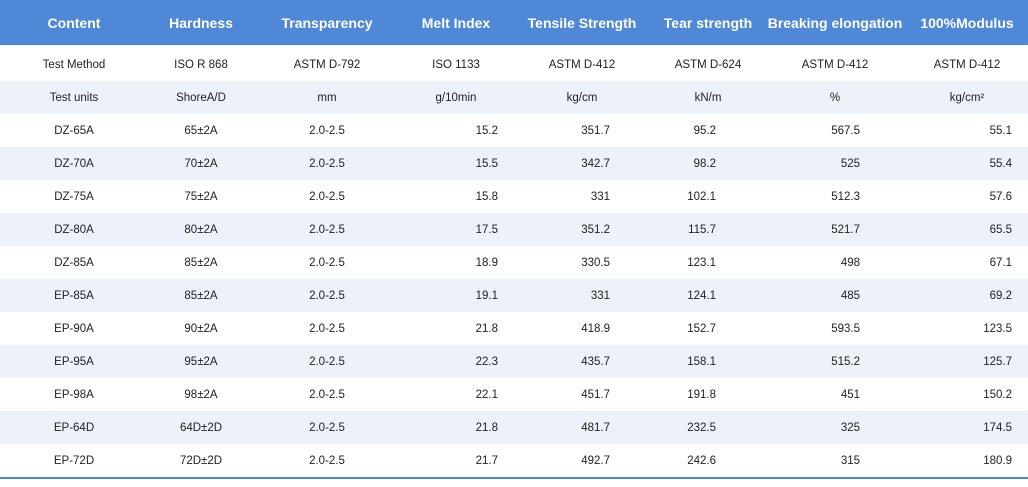 The width and height of the screenshot is (1028, 487). What do you see at coordinates (835, 24) in the screenshot?
I see `column-header: Breaking elongation` at bounding box center [835, 24].